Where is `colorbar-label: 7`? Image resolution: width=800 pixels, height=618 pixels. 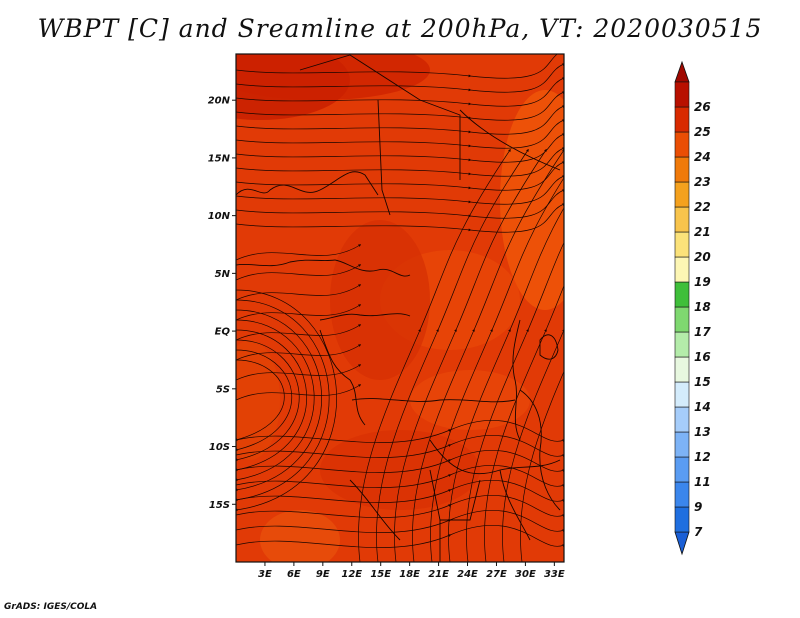
colorbar-label: 7 is located at coordinates (698, 532).